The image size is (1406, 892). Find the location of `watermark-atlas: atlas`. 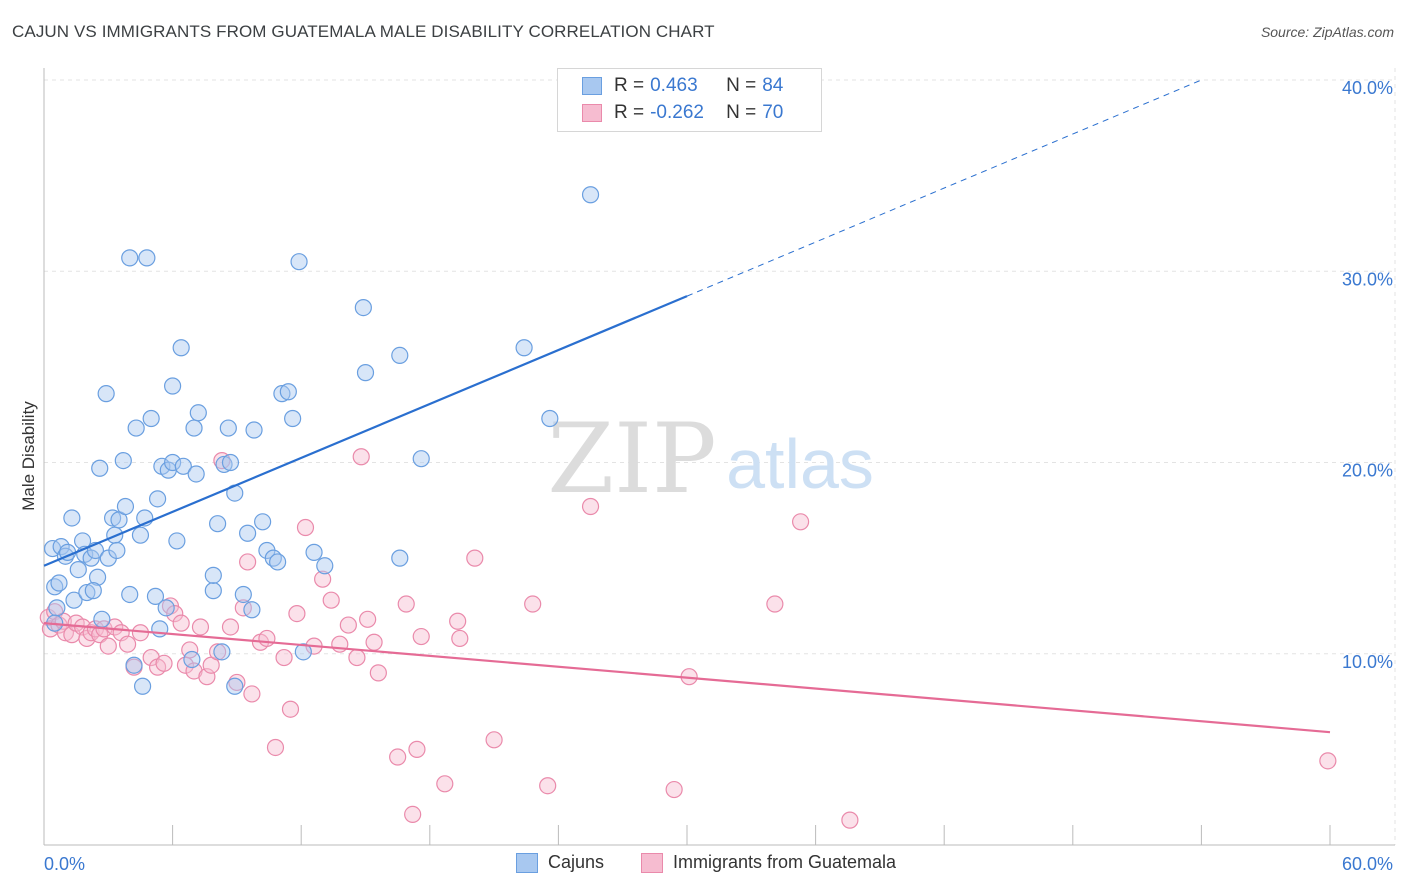

watermark-atlas: atlas is located at coordinates (800, 464).